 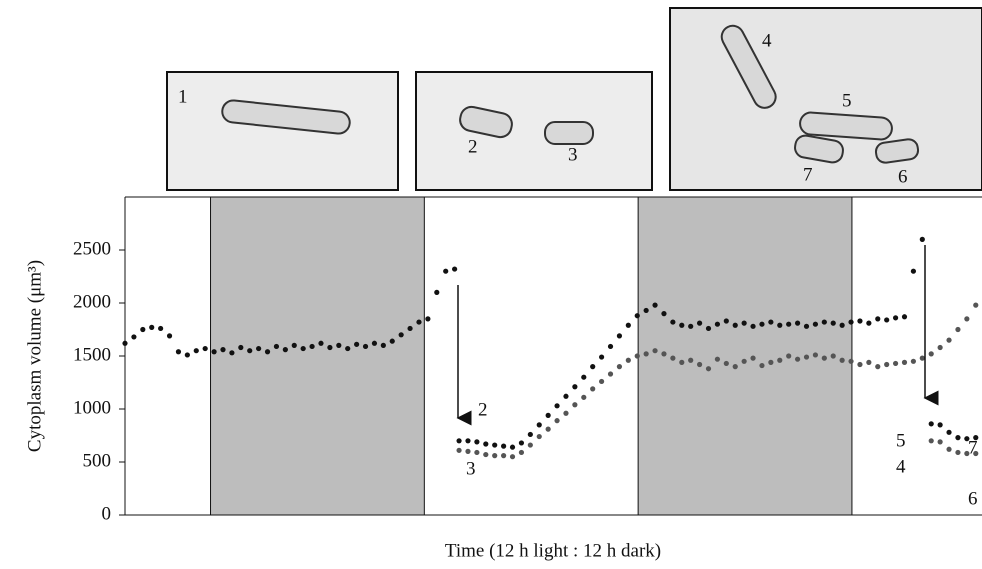 I want to click on annotation: 6, so click(x=973, y=498).